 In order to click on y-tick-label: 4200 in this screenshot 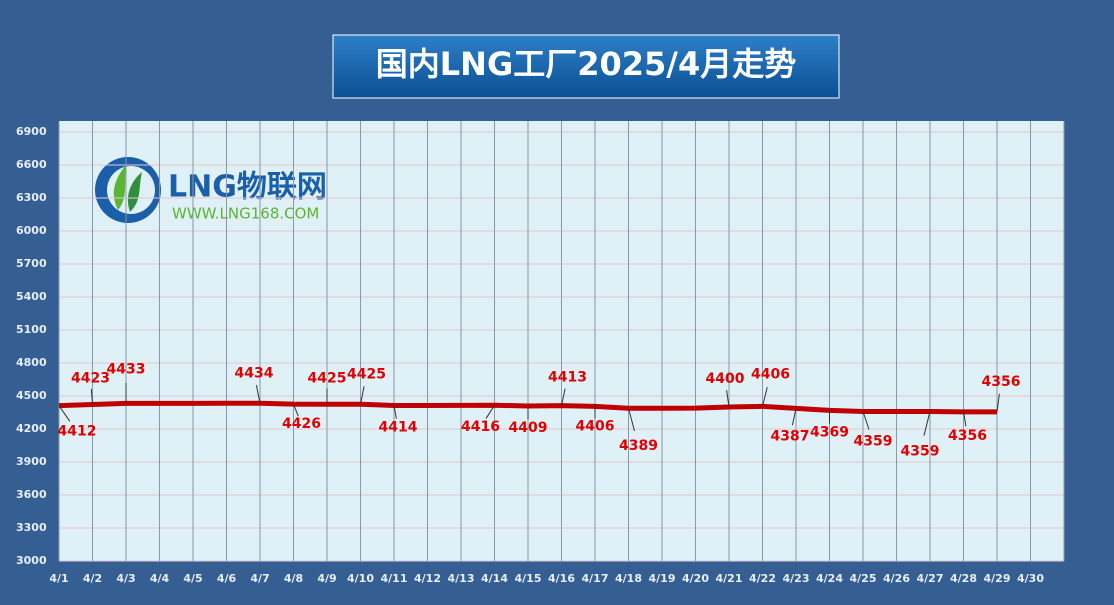, I will do `click(31, 428)`.